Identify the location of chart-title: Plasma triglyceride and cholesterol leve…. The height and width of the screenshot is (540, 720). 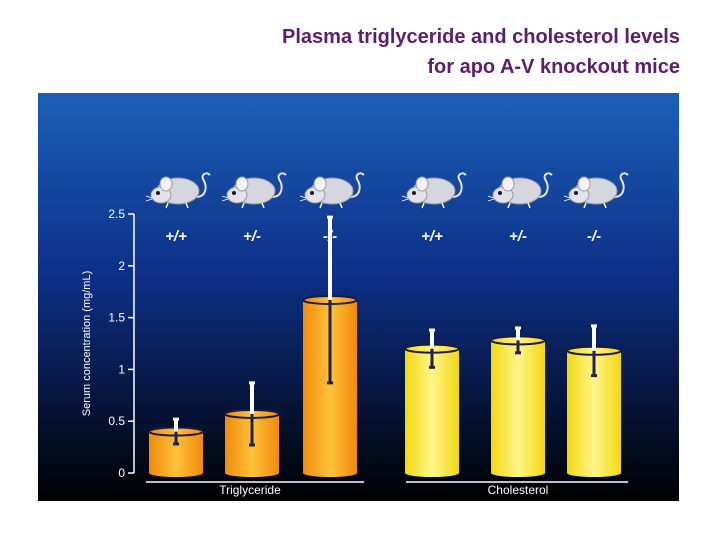
(380, 52).